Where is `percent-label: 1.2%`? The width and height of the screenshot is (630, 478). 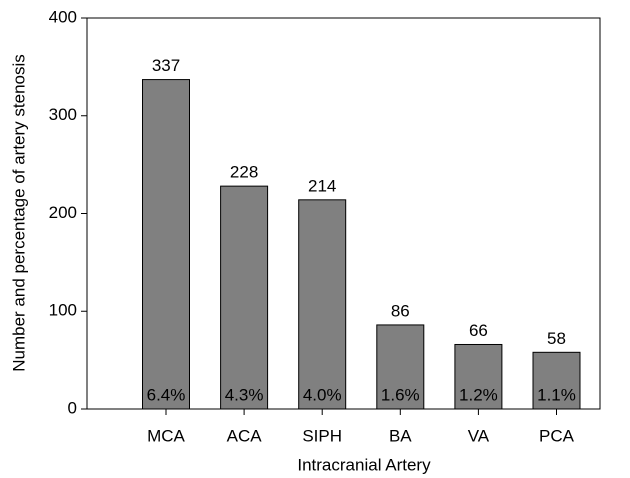 percent-label: 1.2% is located at coordinates (478, 394).